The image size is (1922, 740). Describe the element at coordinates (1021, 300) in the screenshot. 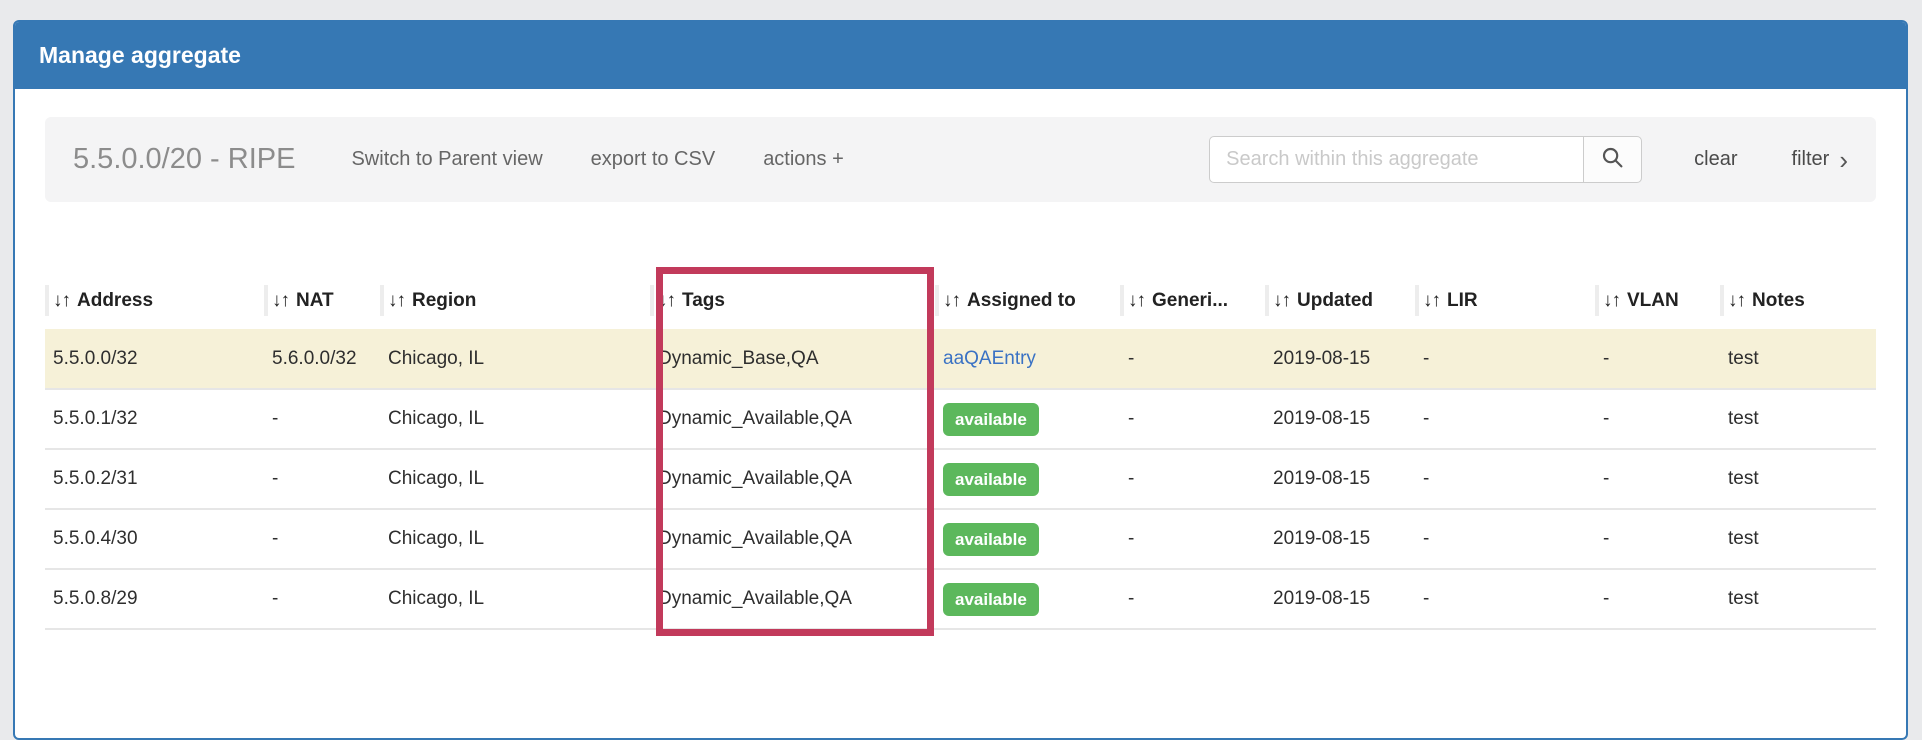

I see `column-header-label: Assigned to` at that location.